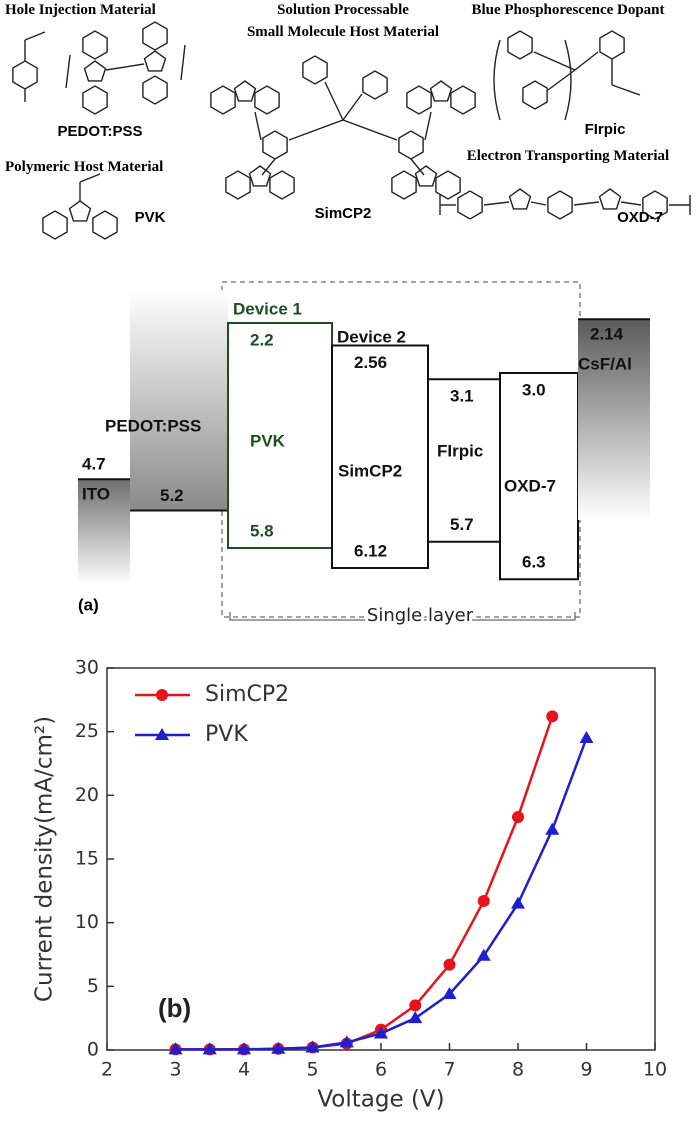  Describe the element at coordinates (462, 396) in the screenshot. I see `lumo-label: 3.1` at that location.